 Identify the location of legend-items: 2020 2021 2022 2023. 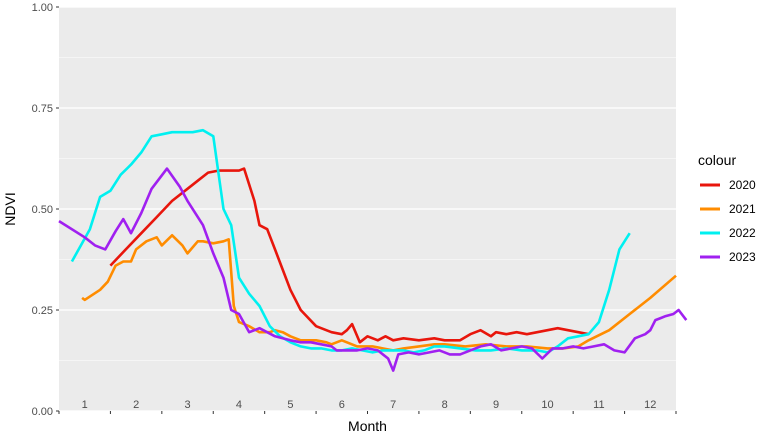
(728, 221).